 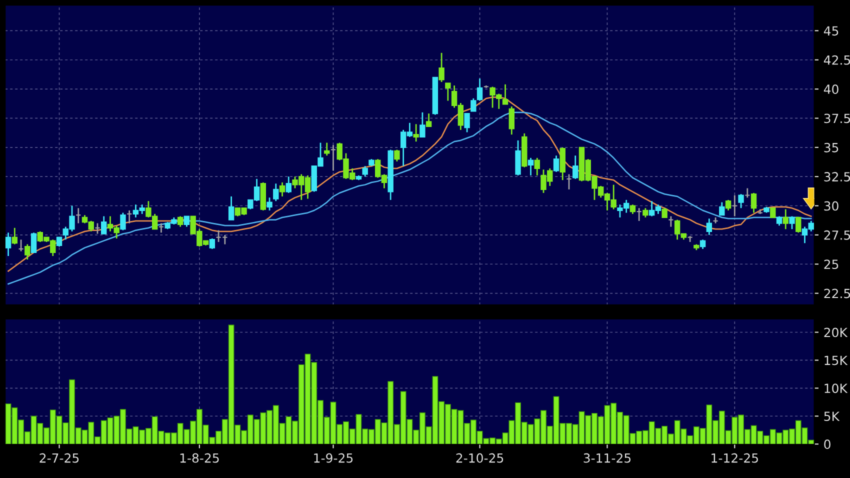 What do you see at coordinates (831, 147) in the screenshot?
I see `y-tick-label: 35` at bounding box center [831, 147].